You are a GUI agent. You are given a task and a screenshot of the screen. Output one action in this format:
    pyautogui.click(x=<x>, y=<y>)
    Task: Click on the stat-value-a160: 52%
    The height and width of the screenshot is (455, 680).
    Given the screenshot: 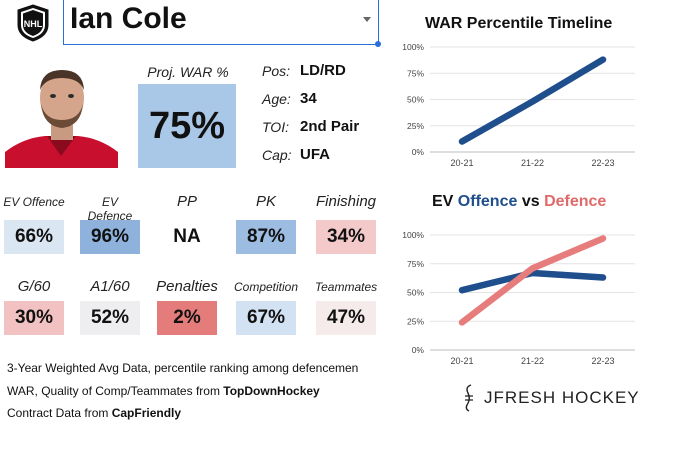 What is the action you would take?
    pyautogui.click(x=110, y=317)
    